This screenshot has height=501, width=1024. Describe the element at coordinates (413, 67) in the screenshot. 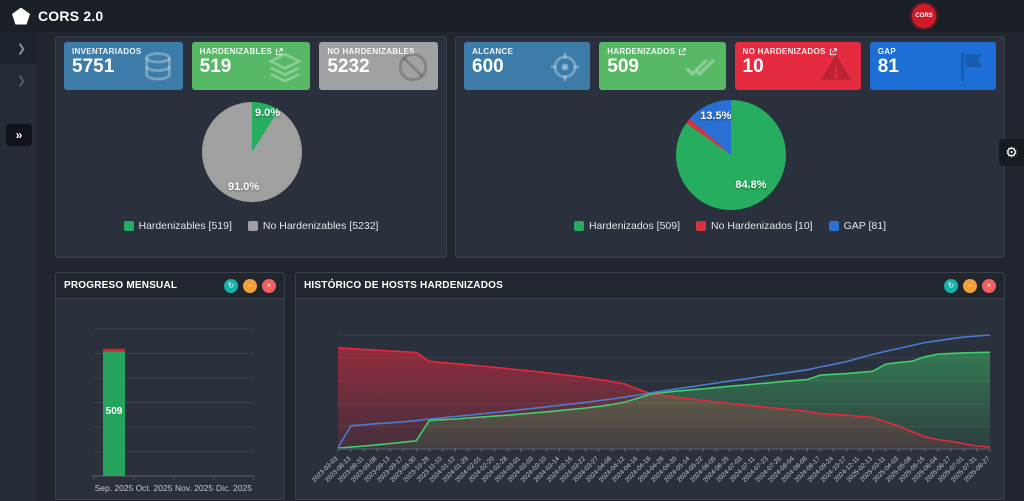

I see `ban-icon` at that location.